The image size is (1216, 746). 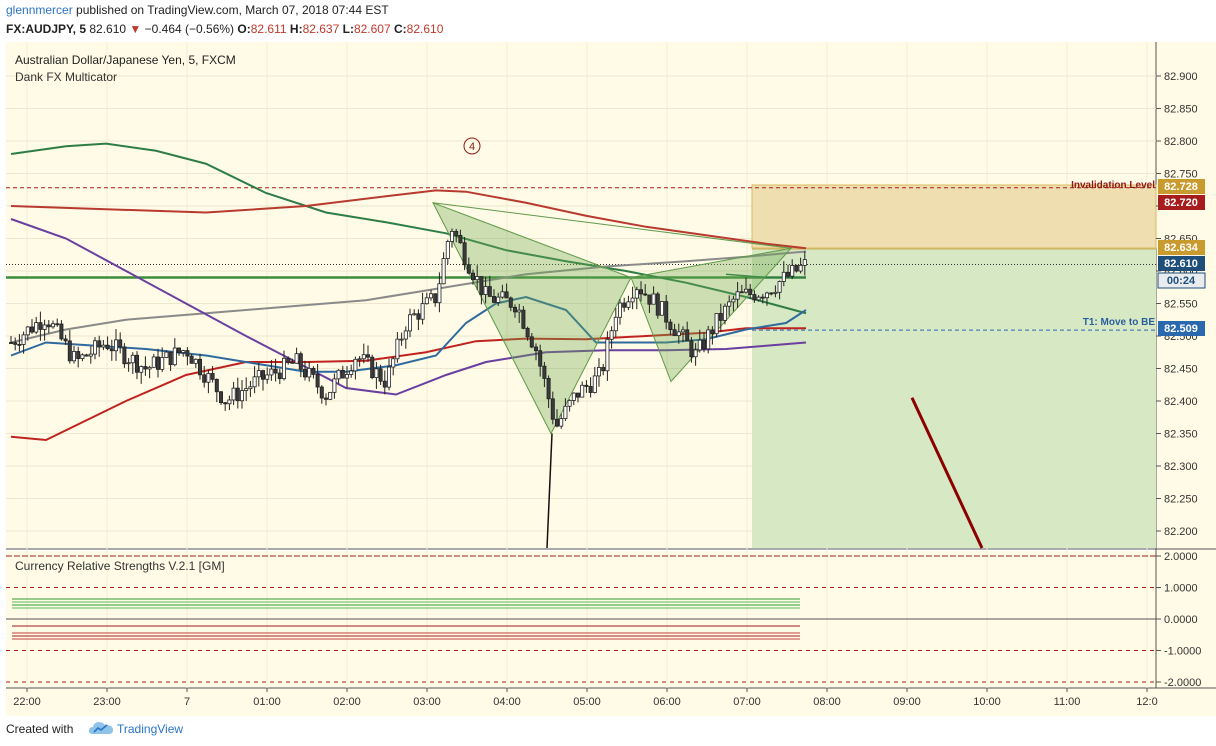 What do you see at coordinates (150, 729) in the screenshot?
I see `tradingview-brand-link: TradingView` at bounding box center [150, 729].